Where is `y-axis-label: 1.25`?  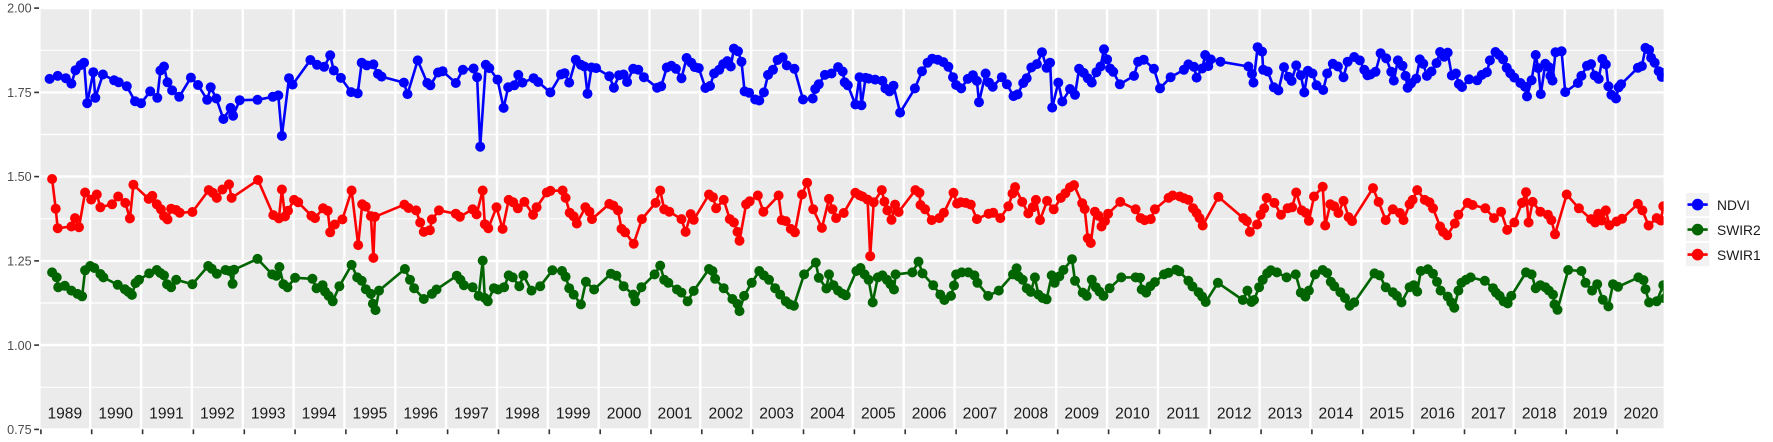
y-axis-label: 1.25 is located at coordinates (19, 262).